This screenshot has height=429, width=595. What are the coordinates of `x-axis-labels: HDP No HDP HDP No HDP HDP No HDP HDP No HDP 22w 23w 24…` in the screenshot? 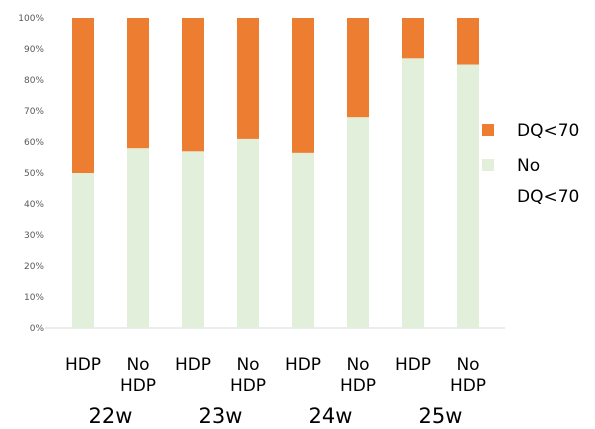 It's located at (275, 391).